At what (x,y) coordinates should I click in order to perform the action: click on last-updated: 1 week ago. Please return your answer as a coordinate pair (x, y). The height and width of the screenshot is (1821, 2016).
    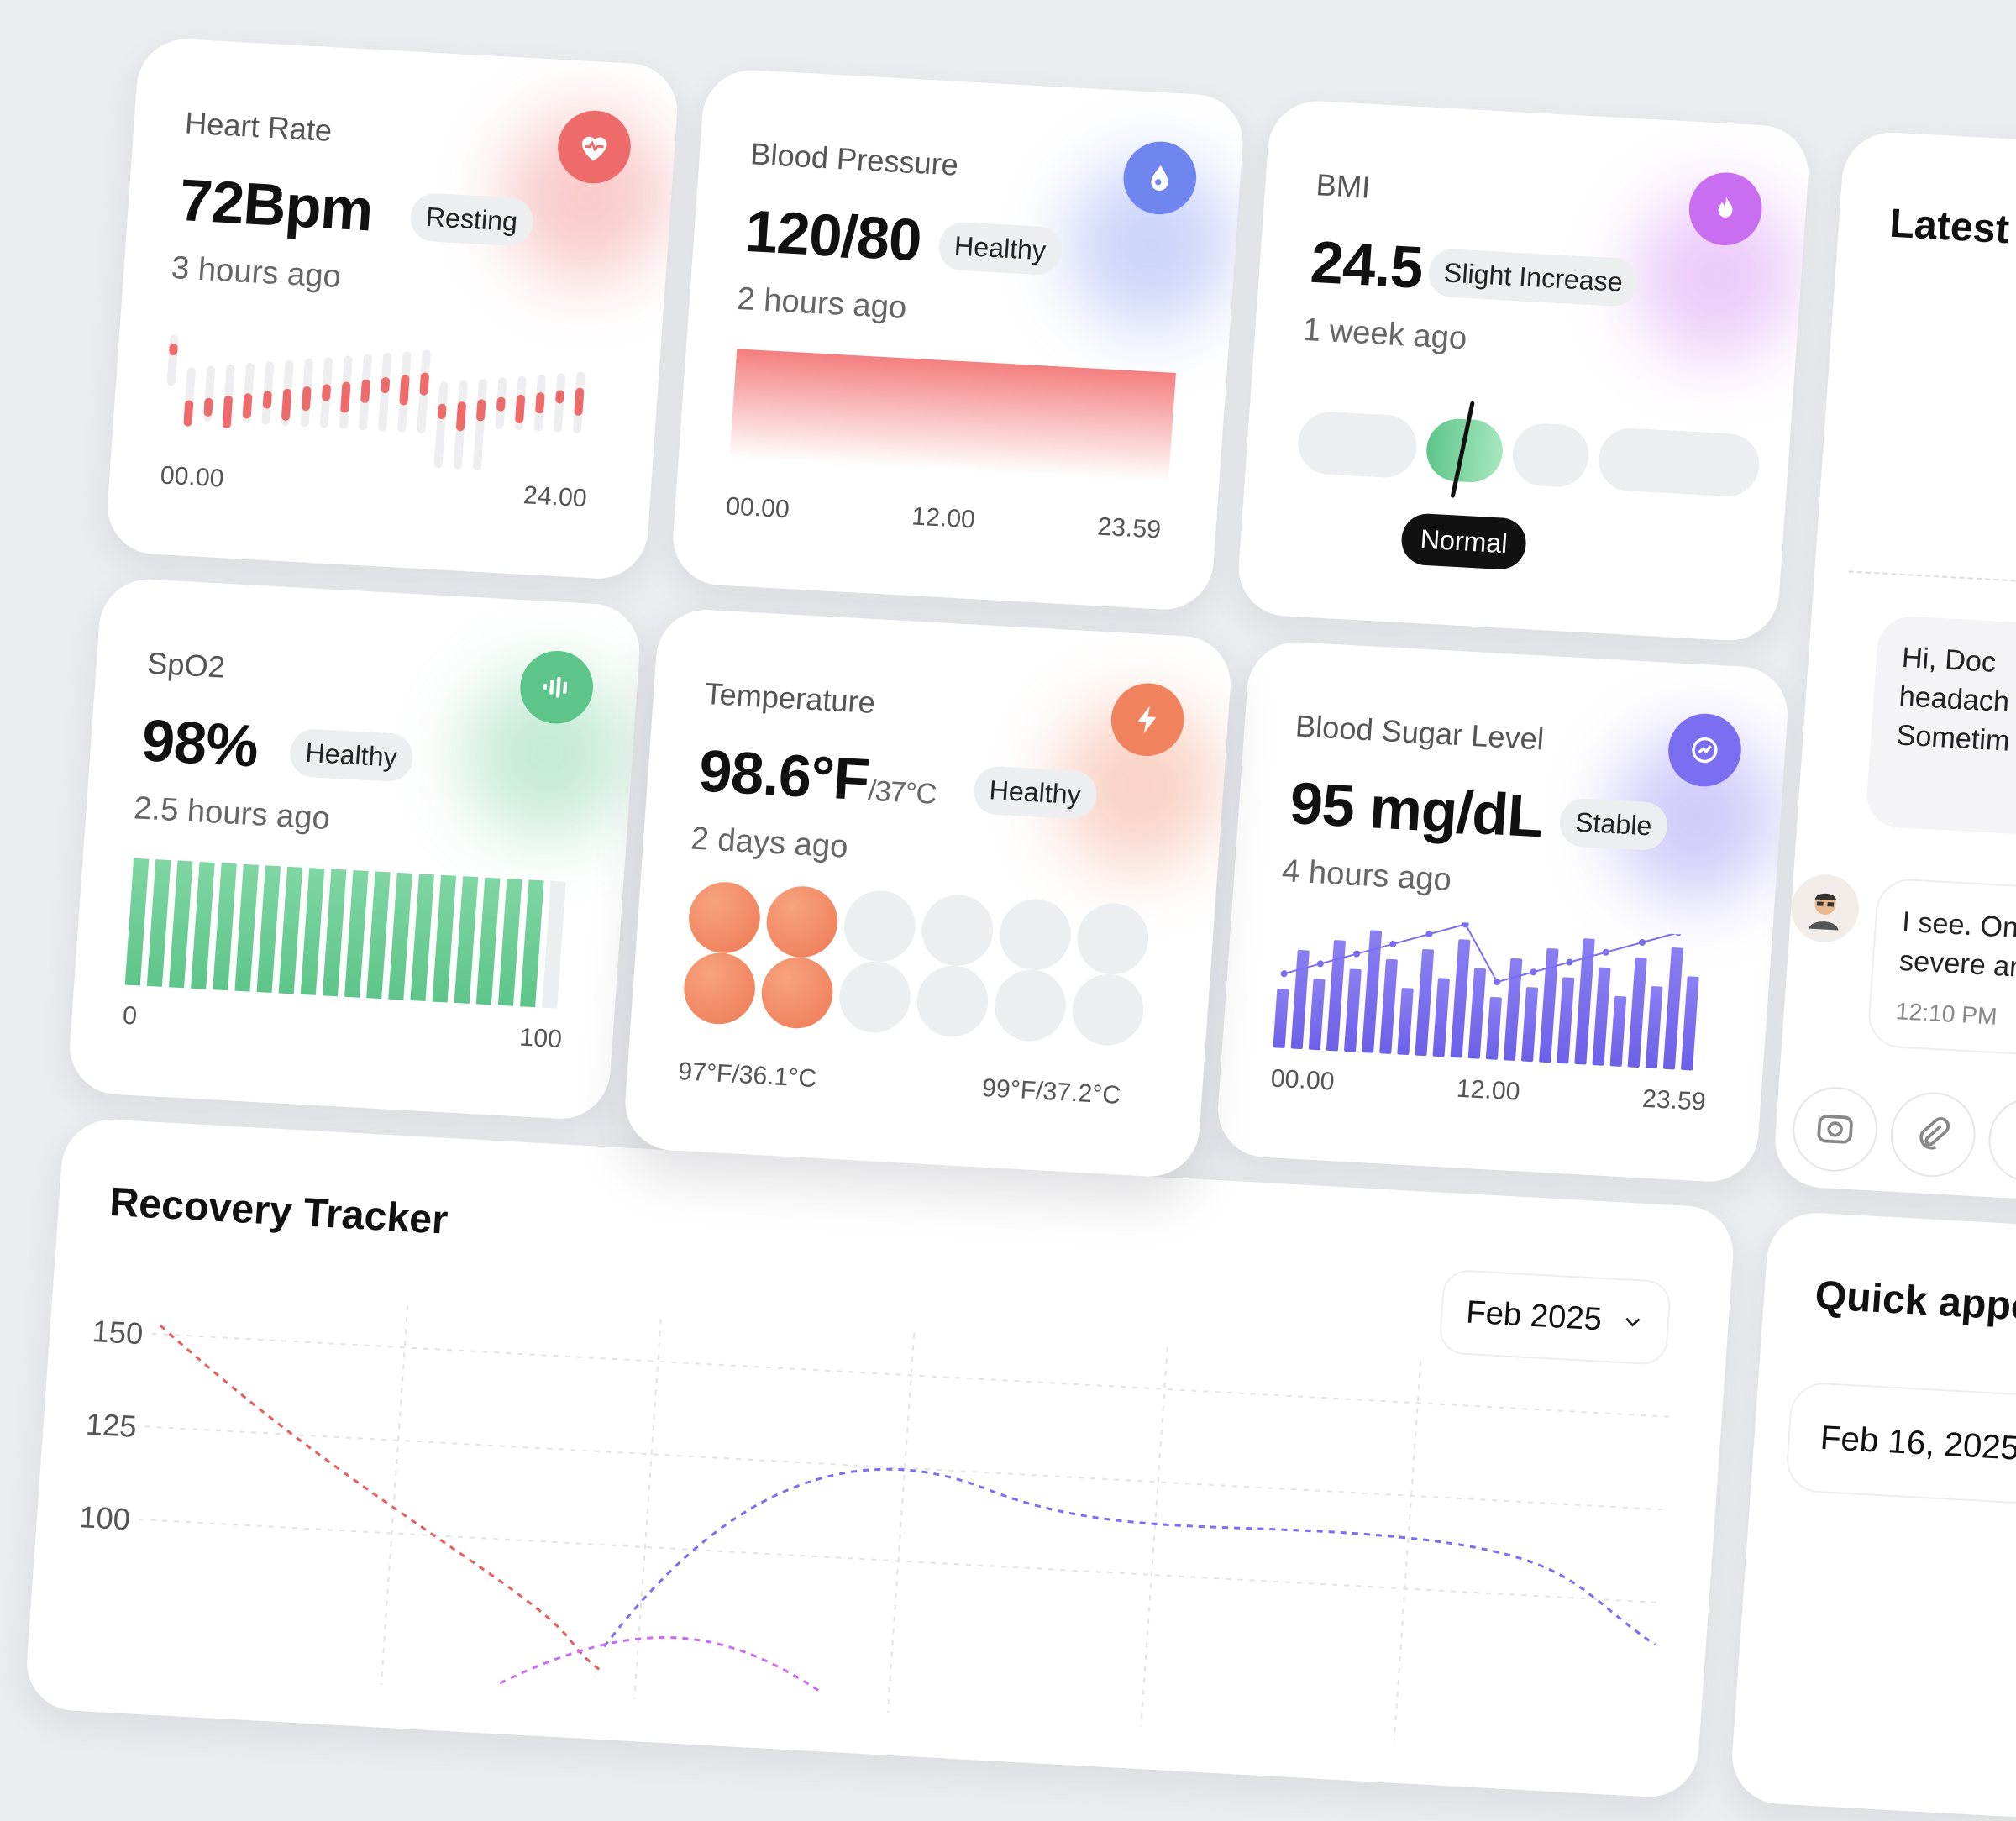
    Looking at the image, I should click on (1384, 334).